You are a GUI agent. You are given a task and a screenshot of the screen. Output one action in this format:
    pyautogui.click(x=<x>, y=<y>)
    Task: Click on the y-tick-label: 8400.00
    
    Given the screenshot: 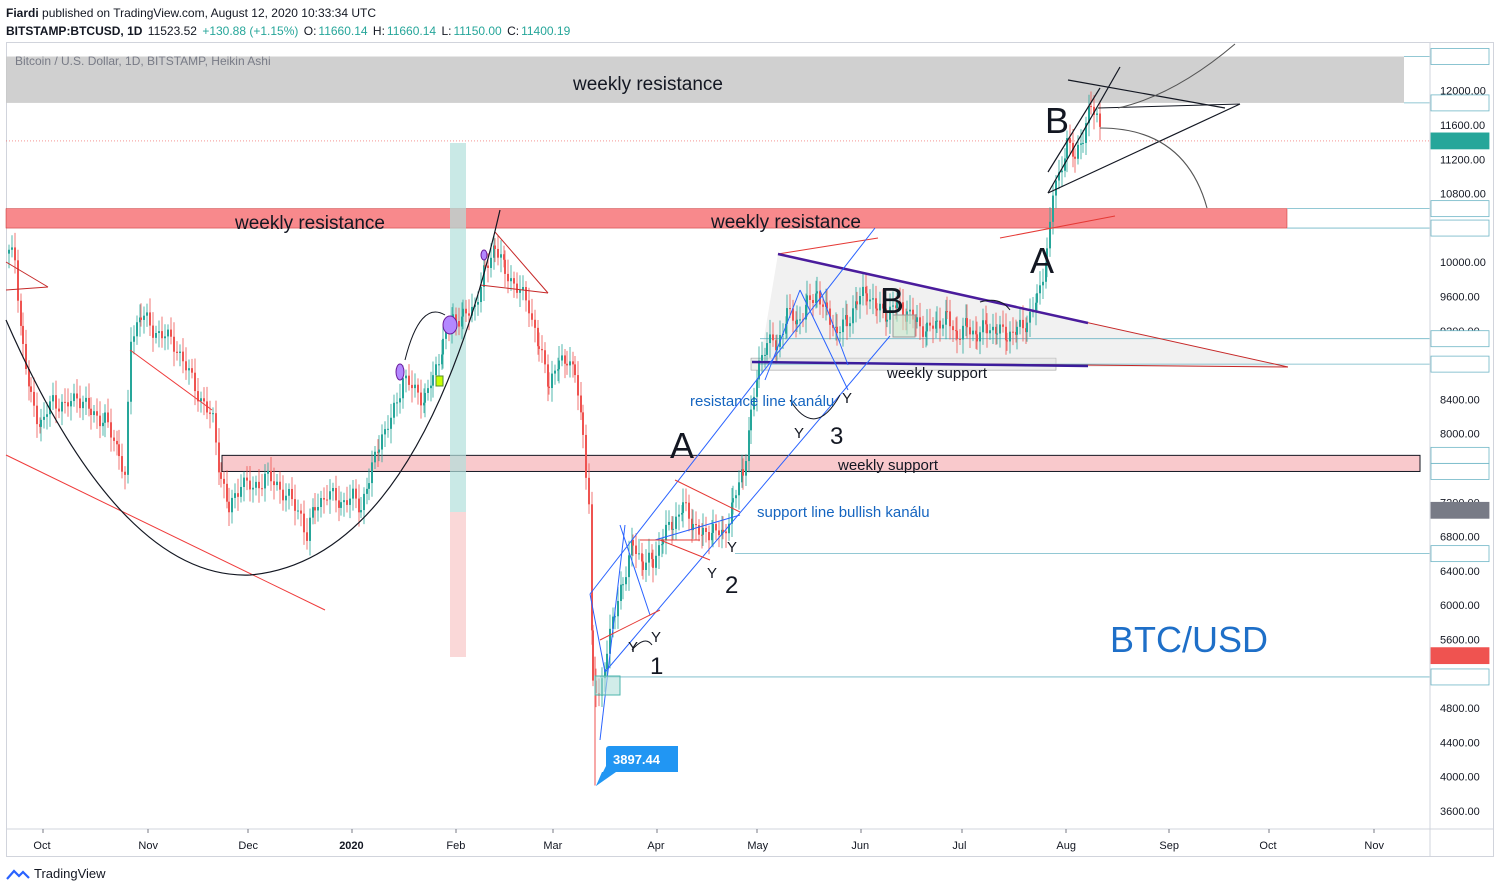 What is the action you would take?
    pyautogui.click(x=1460, y=400)
    